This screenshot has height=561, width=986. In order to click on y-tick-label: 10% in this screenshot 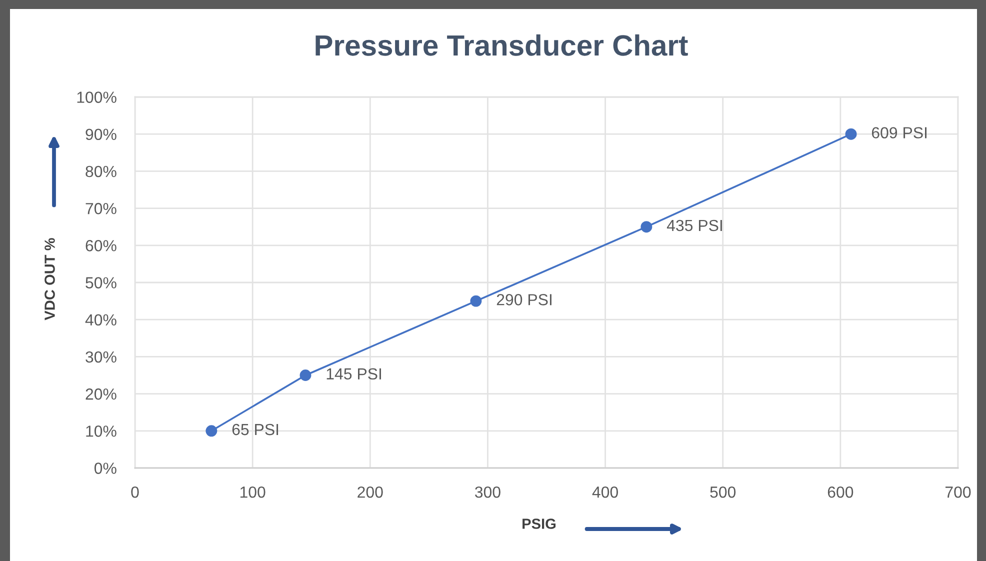, I will do `click(101, 431)`.